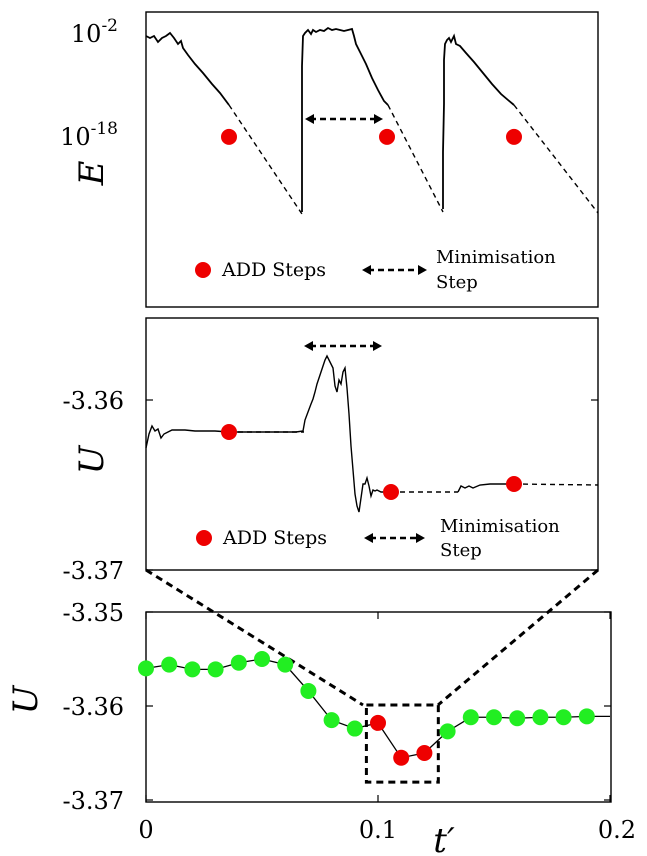 This screenshot has height=856, width=647. I want to click on top-y-tick-label: 10-18, so click(89, 135).